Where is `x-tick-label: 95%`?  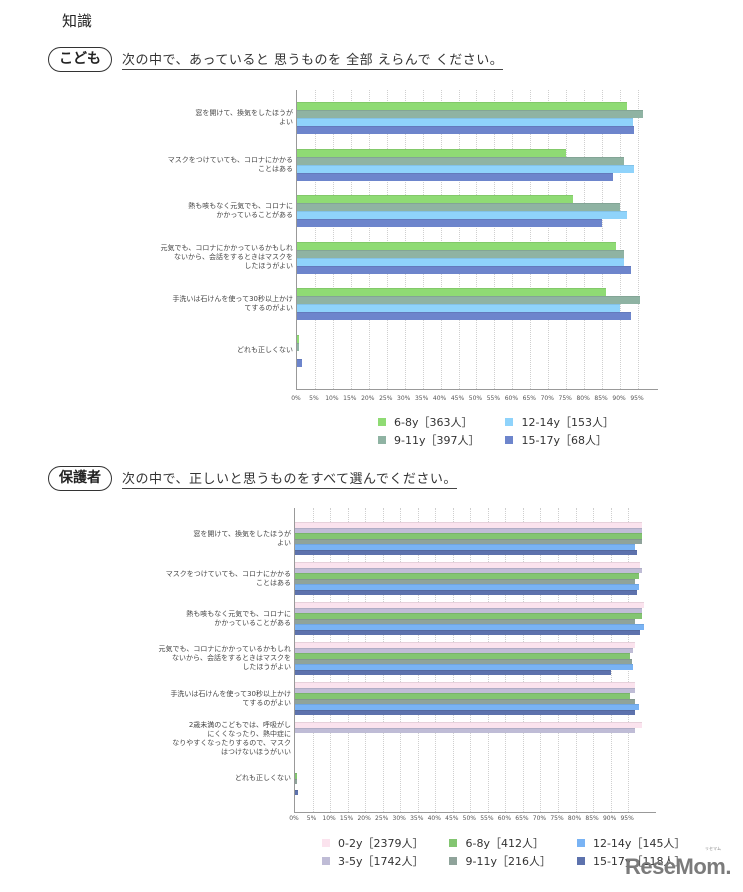 x-tick-label: 95% is located at coordinates (627, 818).